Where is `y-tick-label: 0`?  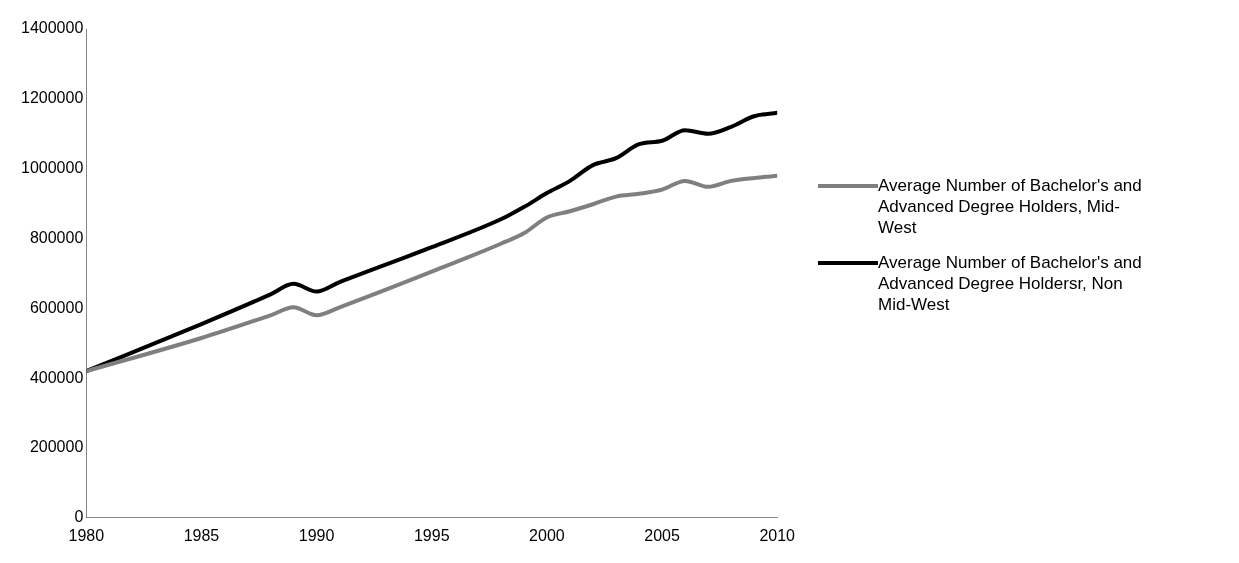
y-tick-label: 0 is located at coordinates (79, 517).